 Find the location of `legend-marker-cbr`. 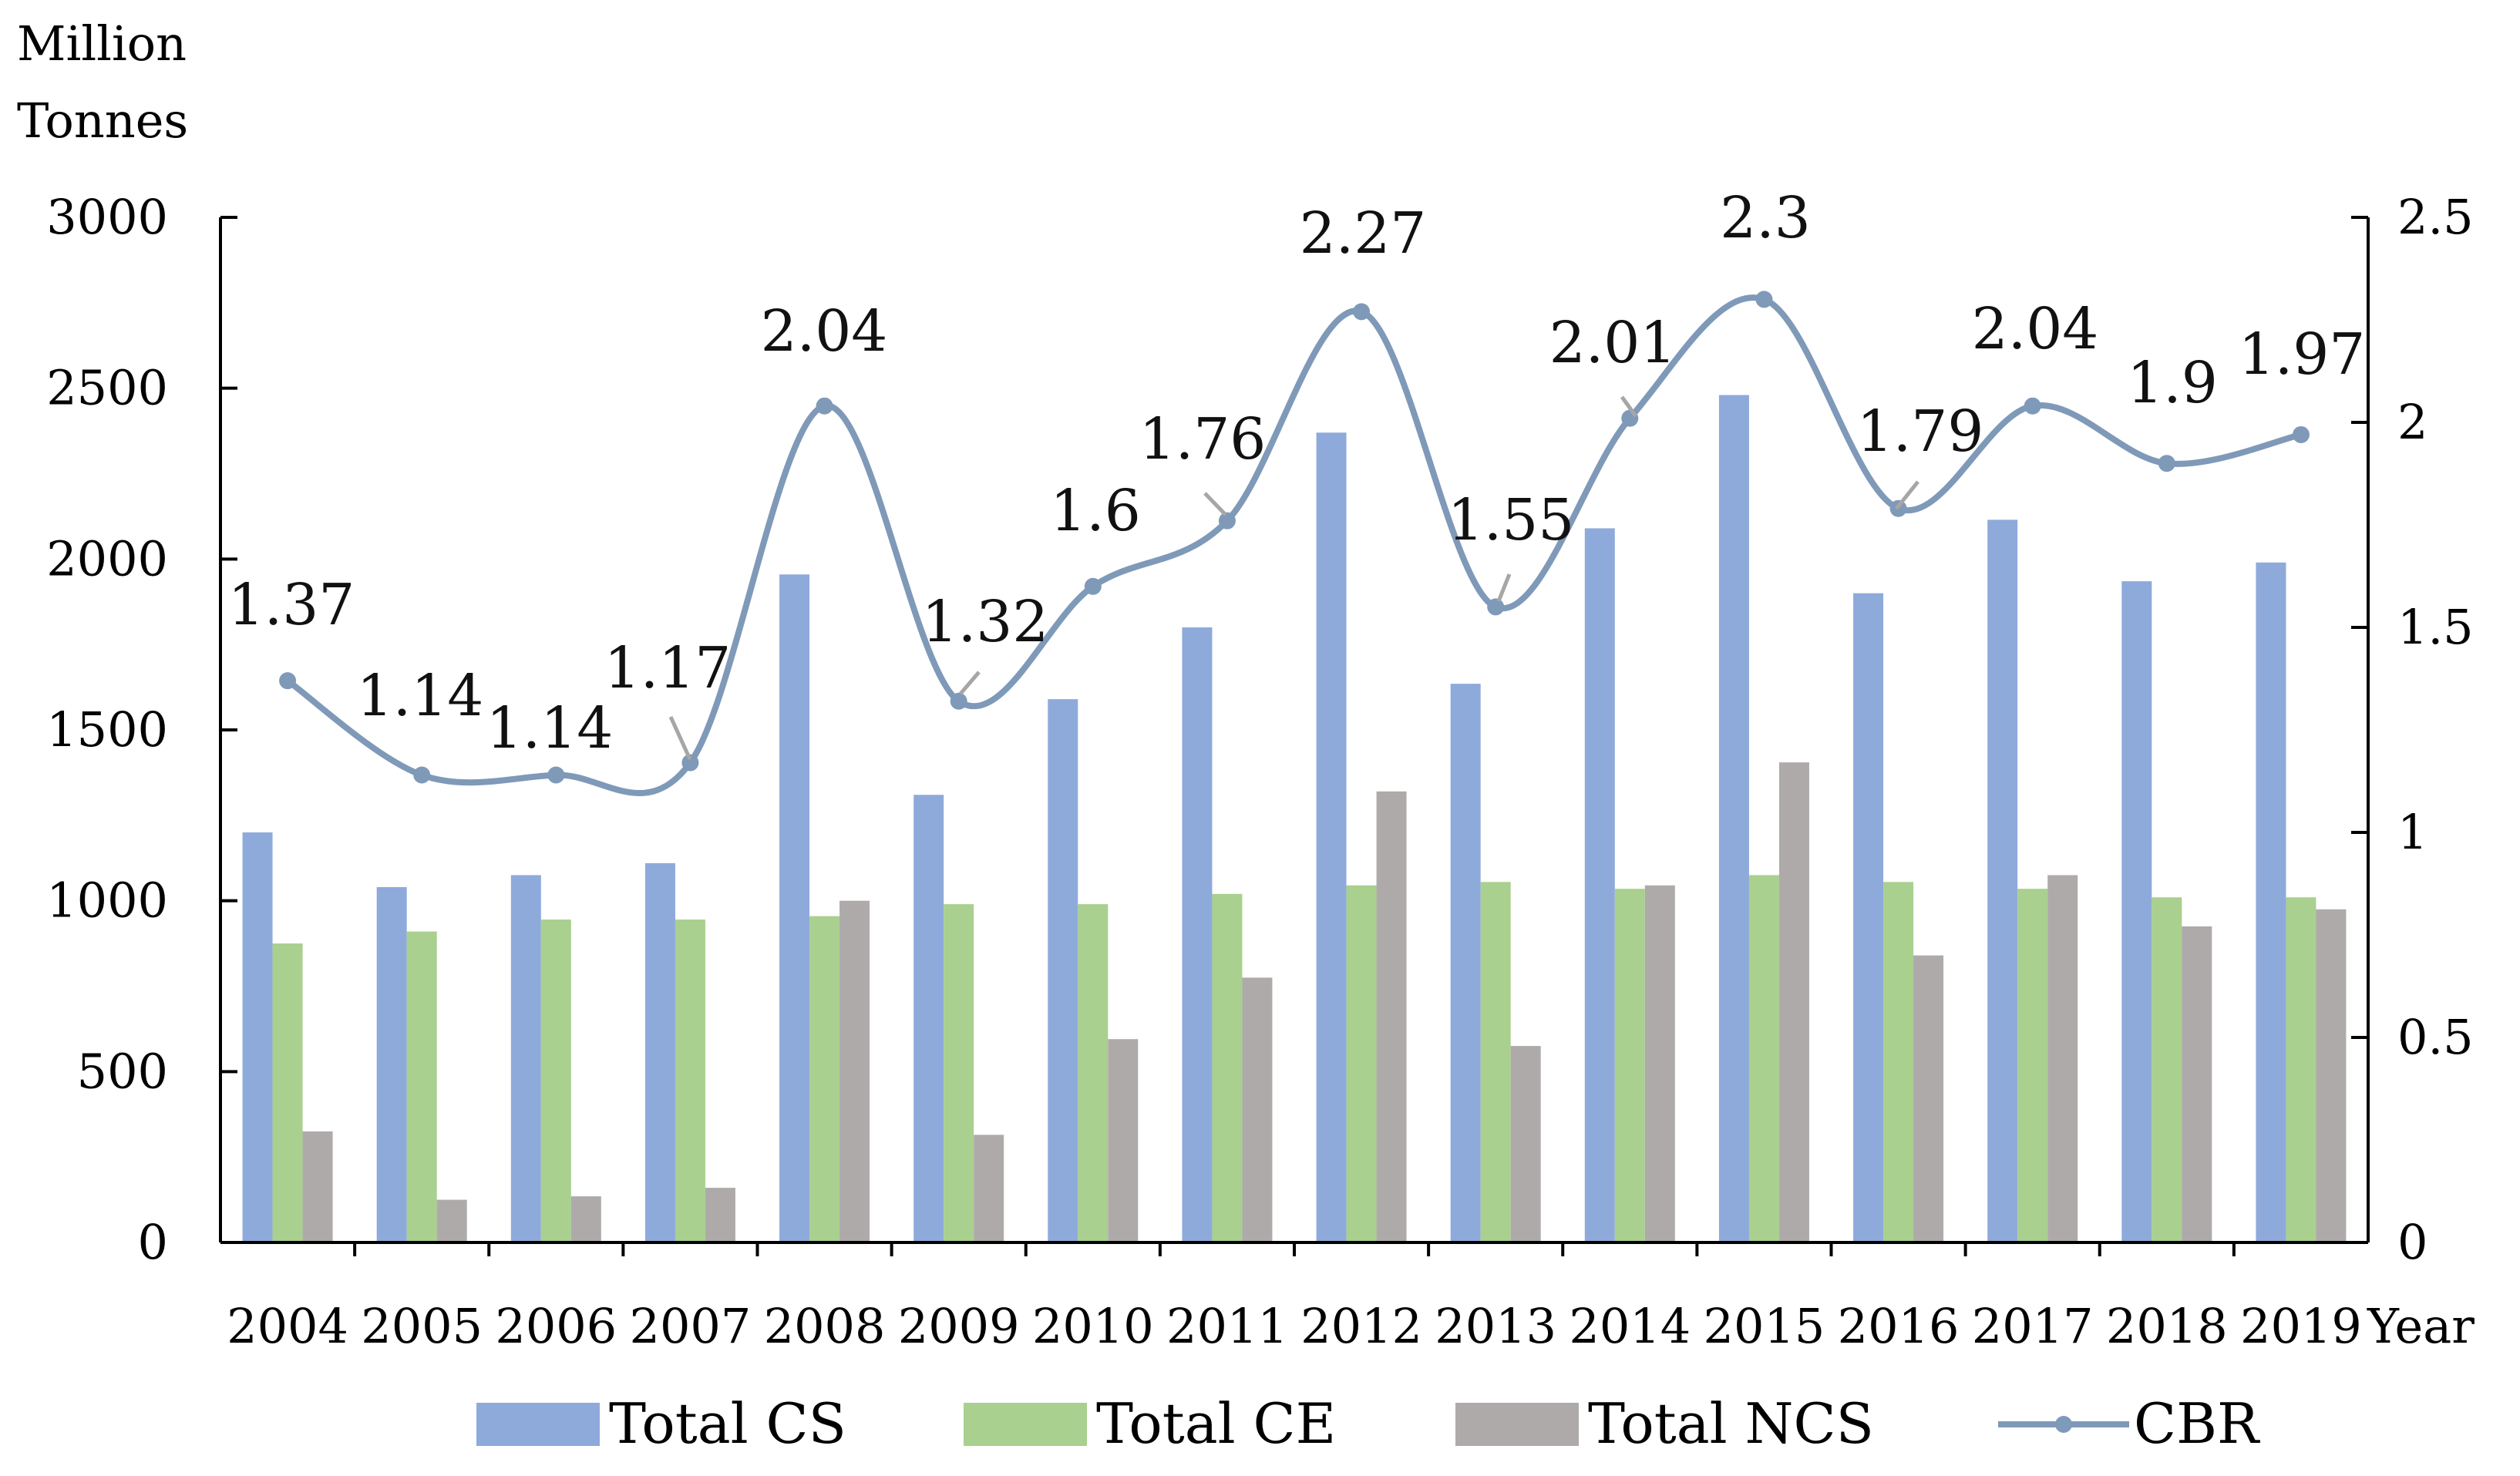

legend-marker-cbr is located at coordinates (2063, 1424).